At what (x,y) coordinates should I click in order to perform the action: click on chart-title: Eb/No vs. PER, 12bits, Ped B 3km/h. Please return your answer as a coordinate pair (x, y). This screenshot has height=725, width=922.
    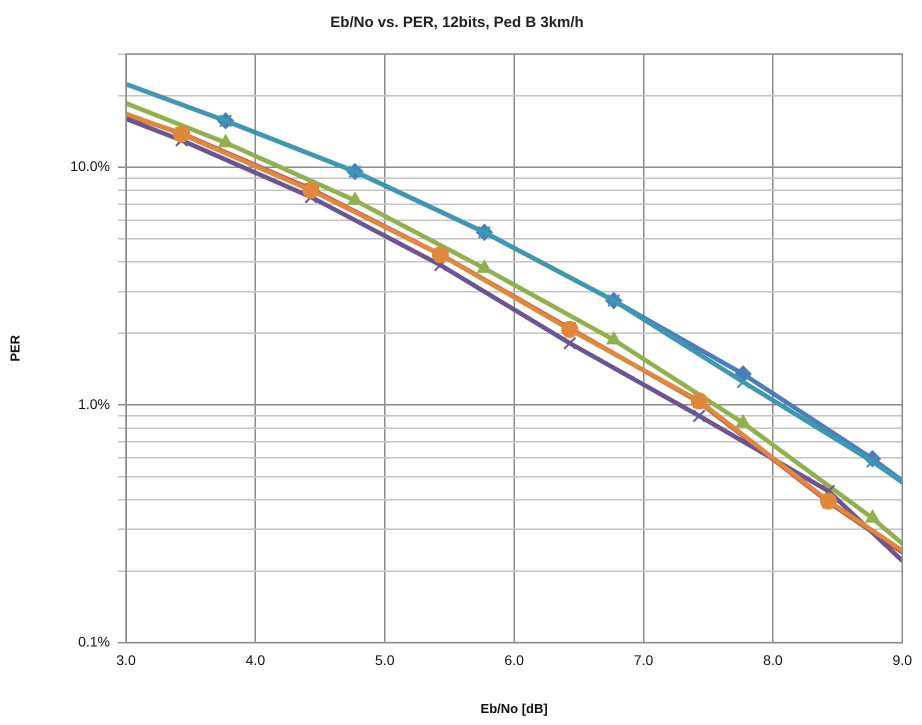
    Looking at the image, I should click on (457, 23).